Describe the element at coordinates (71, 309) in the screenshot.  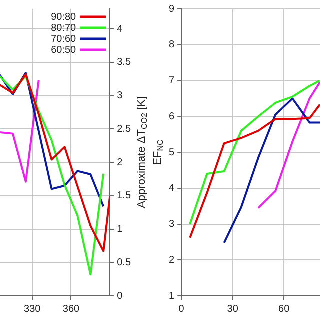
I see `x-tick-label: 360` at that location.